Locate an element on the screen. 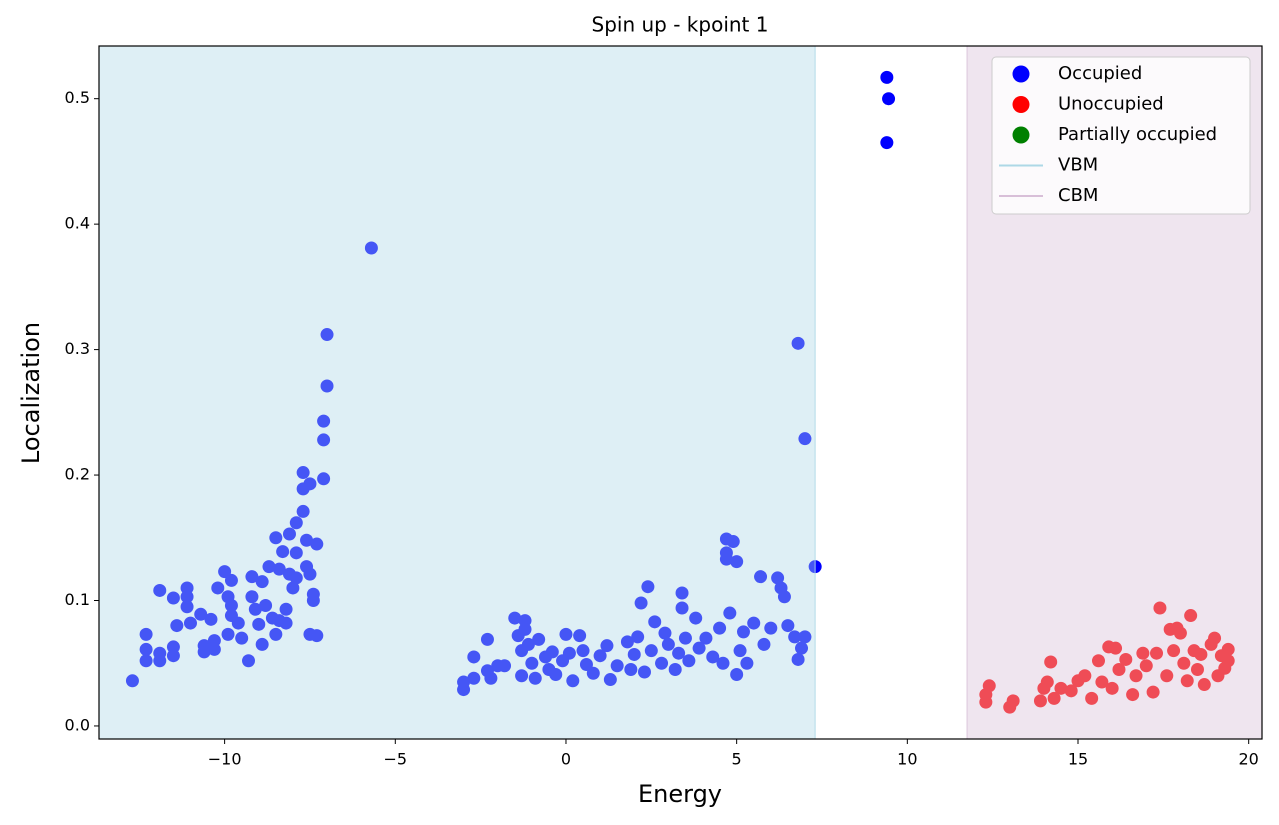 The width and height of the screenshot is (1279, 825). legend-label: Unoccupied is located at coordinates (1111, 104).